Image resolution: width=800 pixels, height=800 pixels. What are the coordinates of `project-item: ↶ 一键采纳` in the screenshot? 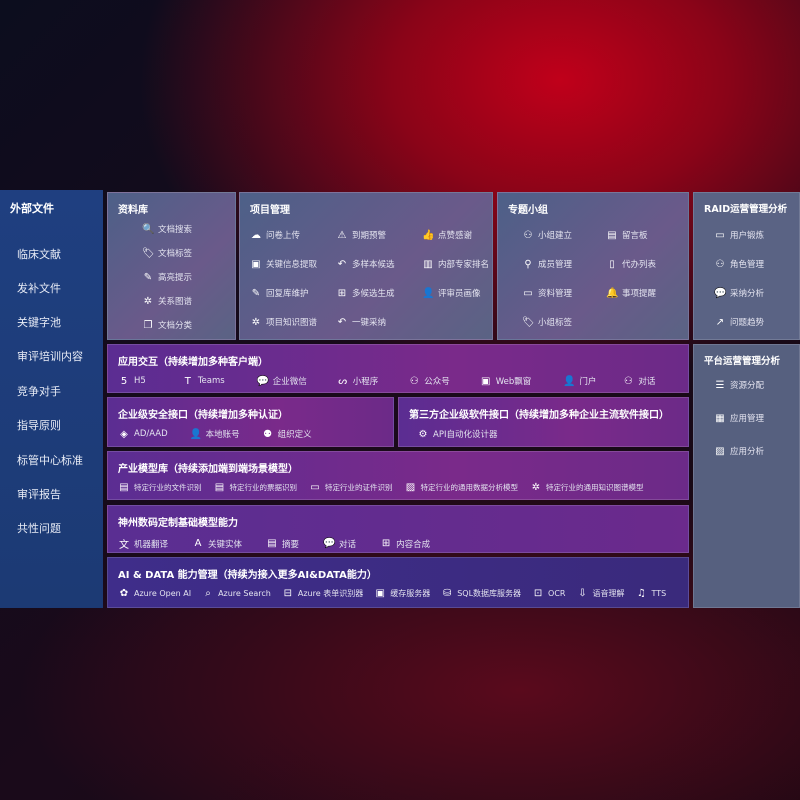 It's located at (361, 322).